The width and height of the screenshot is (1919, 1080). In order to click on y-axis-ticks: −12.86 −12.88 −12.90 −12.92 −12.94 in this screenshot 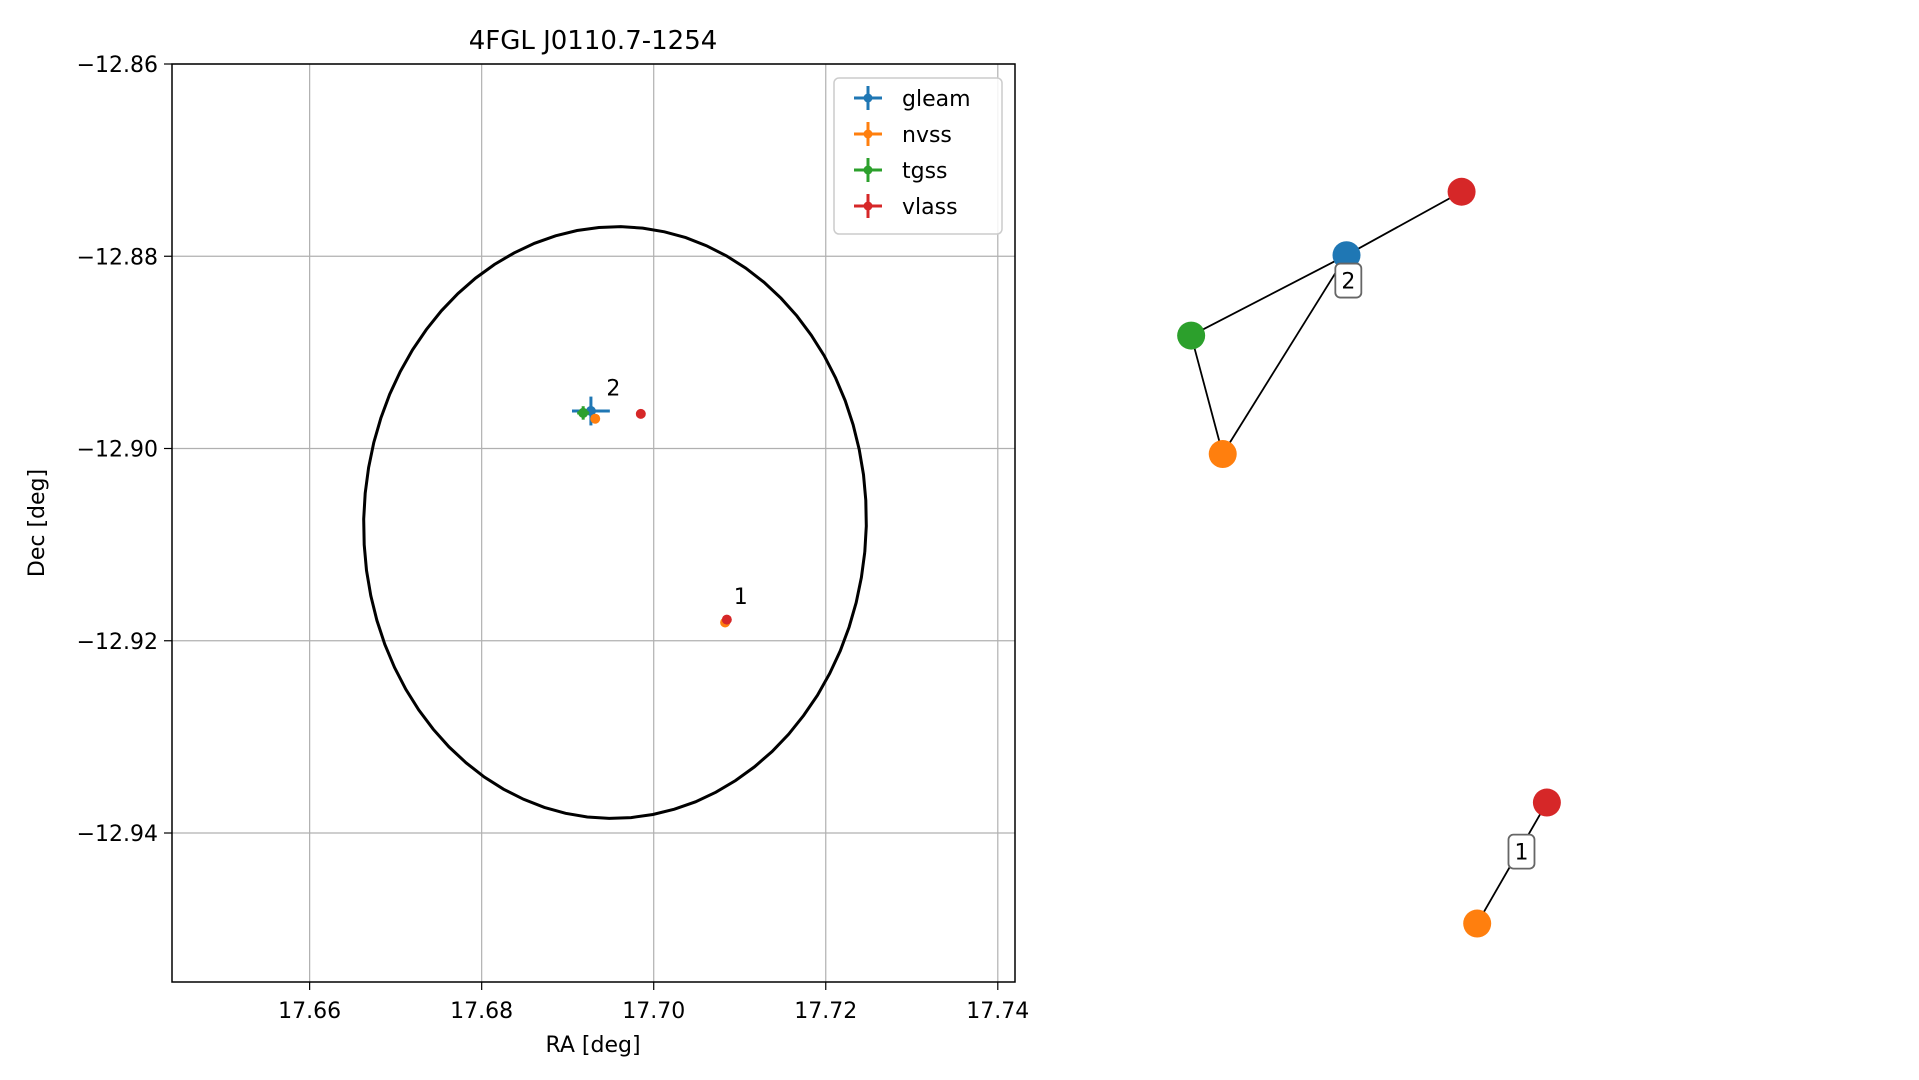, I will do `click(124, 450)`.